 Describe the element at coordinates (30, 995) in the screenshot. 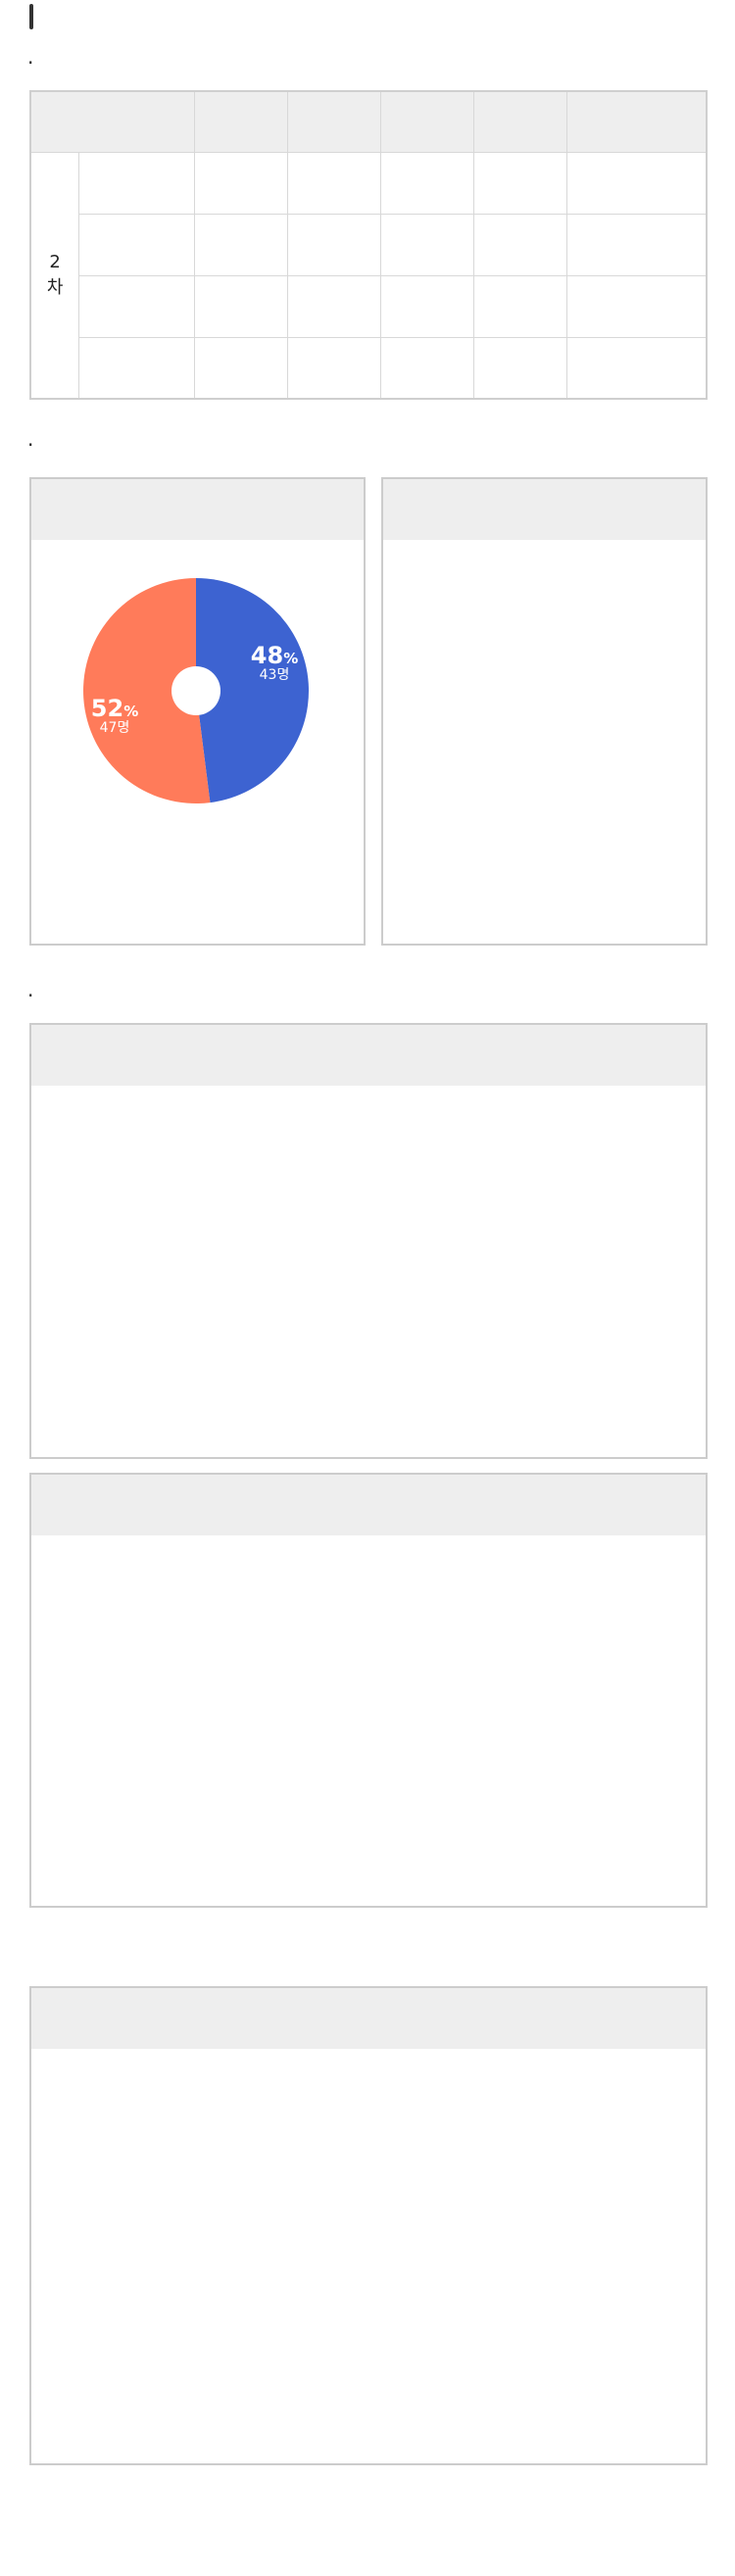

I see `section-title-subject: ·` at that location.